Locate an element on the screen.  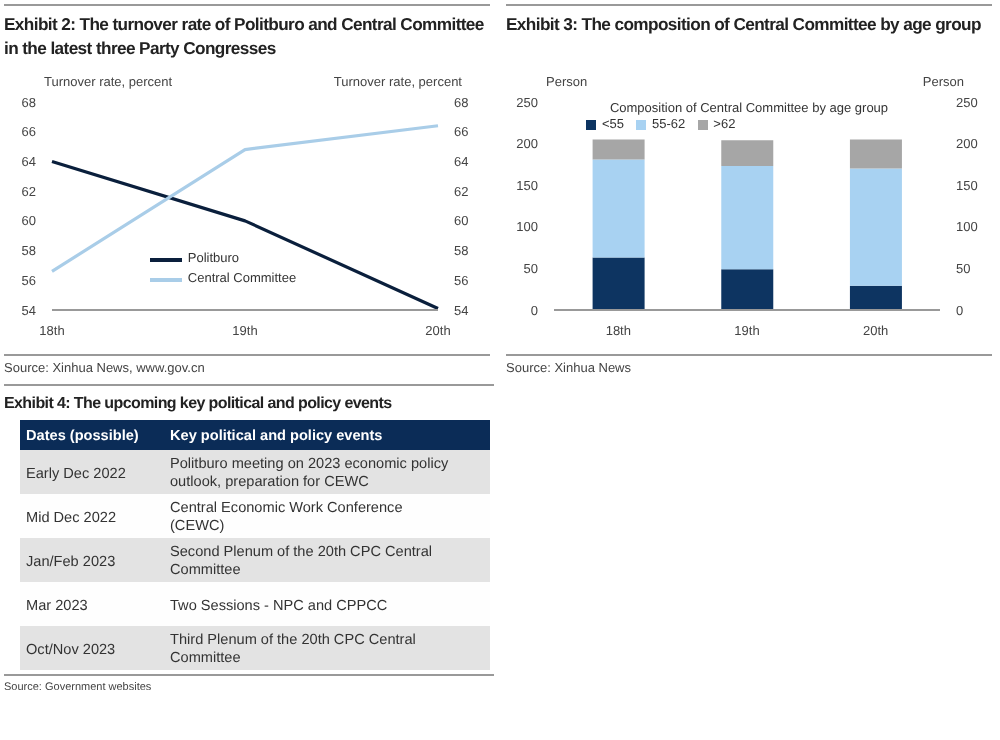
chart-title: Exhibit 2: The turnover rate of Politburo and Central Committee in the latest three Party Congresses is located at coordinates (247, 36).